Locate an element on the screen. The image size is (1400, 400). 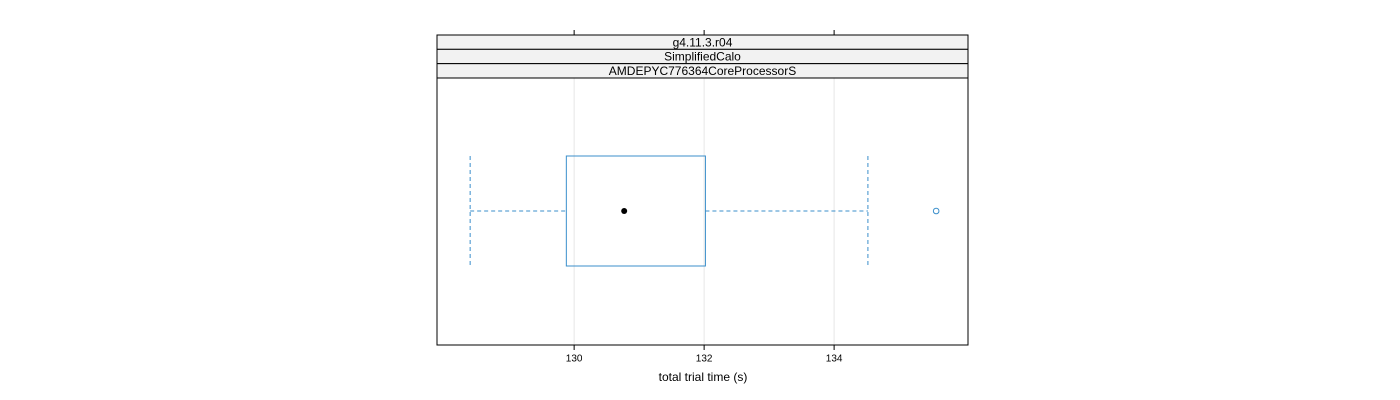
strip-label: g4.11.3.r04 is located at coordinates (703, 42).